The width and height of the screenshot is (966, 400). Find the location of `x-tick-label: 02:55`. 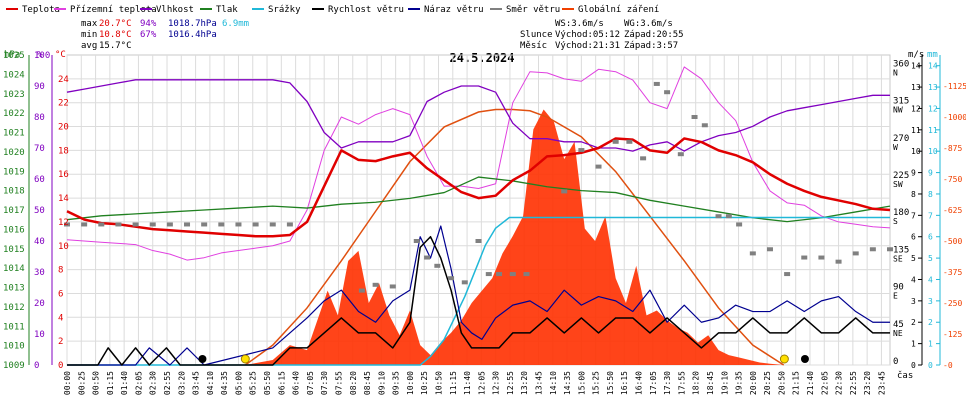

x-tick-label: 02:55 is located at coordinates (167, 383).